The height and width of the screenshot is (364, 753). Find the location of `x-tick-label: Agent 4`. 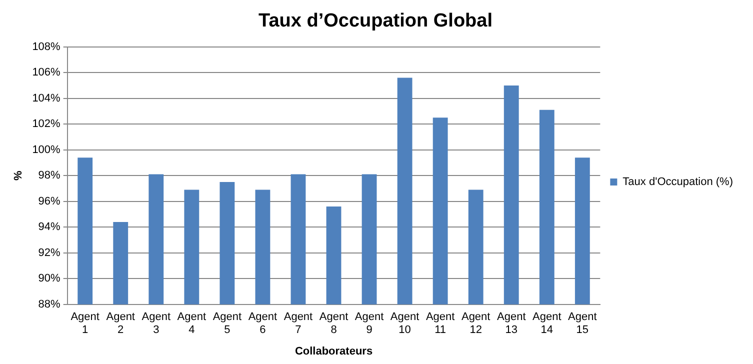

x-tick-label: Agent 4 is located at coordinates (191, 323).